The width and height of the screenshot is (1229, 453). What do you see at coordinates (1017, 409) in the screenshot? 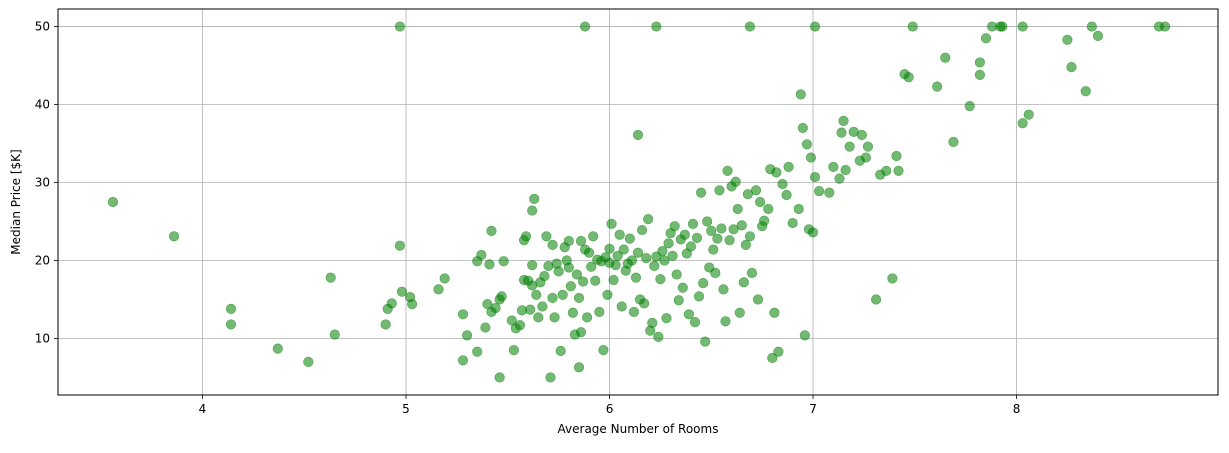
I see `x-tick-label: 8` at bounding box center [1017, 409].